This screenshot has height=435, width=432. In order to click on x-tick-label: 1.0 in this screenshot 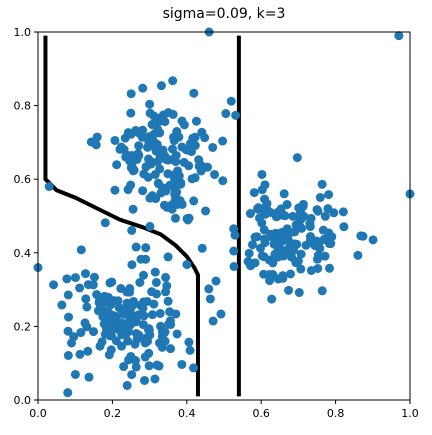, I will do `click(410, 413)`.